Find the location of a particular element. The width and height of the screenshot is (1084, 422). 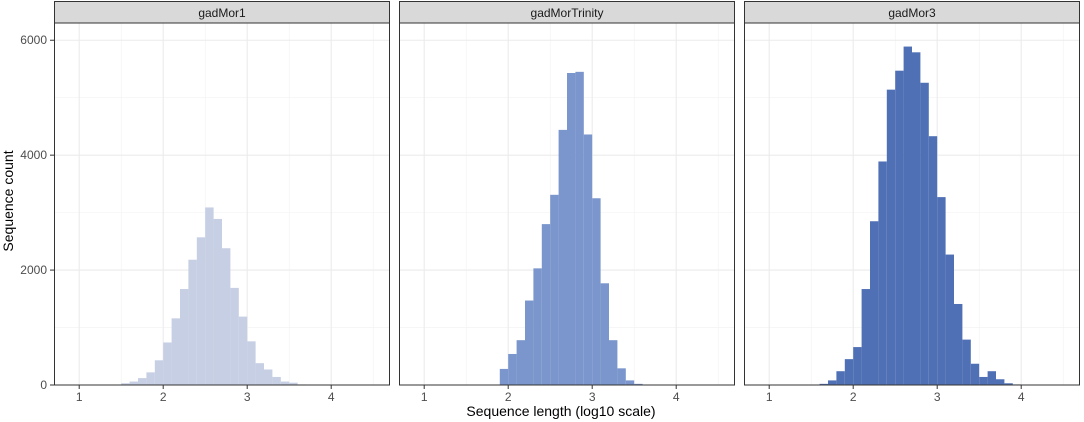

x-axis-title: Sequence length (log10 scale) is located at coordinates (560, 411).